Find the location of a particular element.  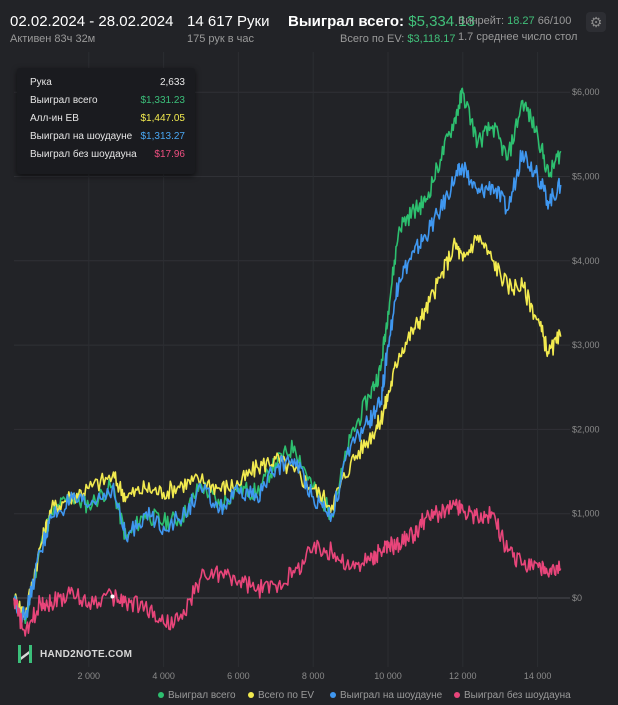

tooltip-label: Рука is located at coordinates (41, 82).